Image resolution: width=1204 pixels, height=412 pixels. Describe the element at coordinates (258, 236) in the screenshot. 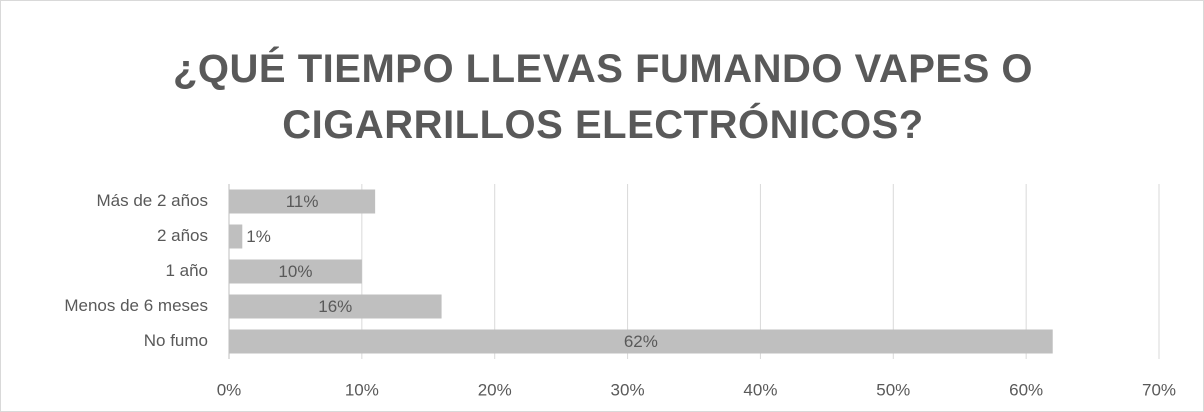

I see `value-label: 1%` at that location.